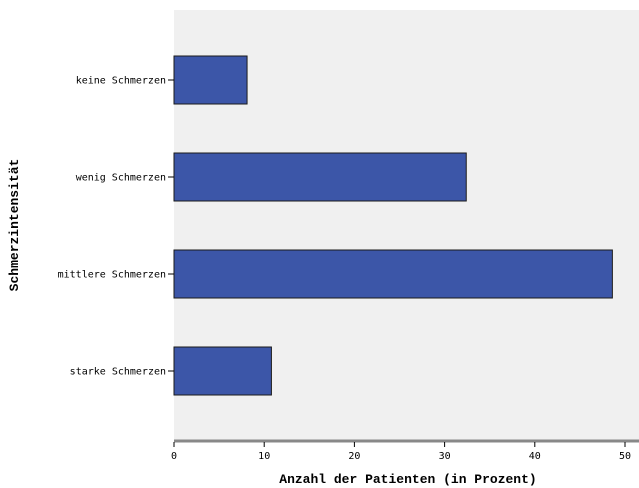  I want to click on y-tick-label: keine Schmerzen, so click(121, 81).